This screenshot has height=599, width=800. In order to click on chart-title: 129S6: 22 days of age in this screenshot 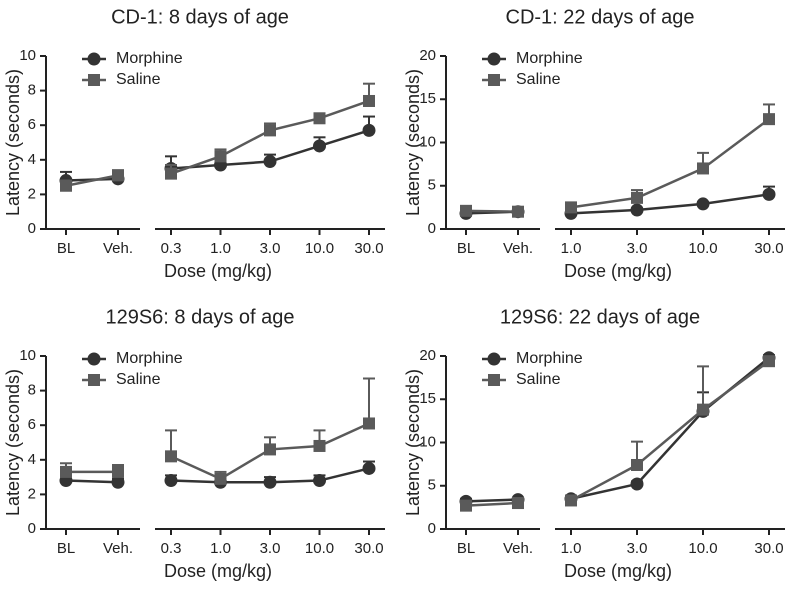, I will do `click(600, 317)`.